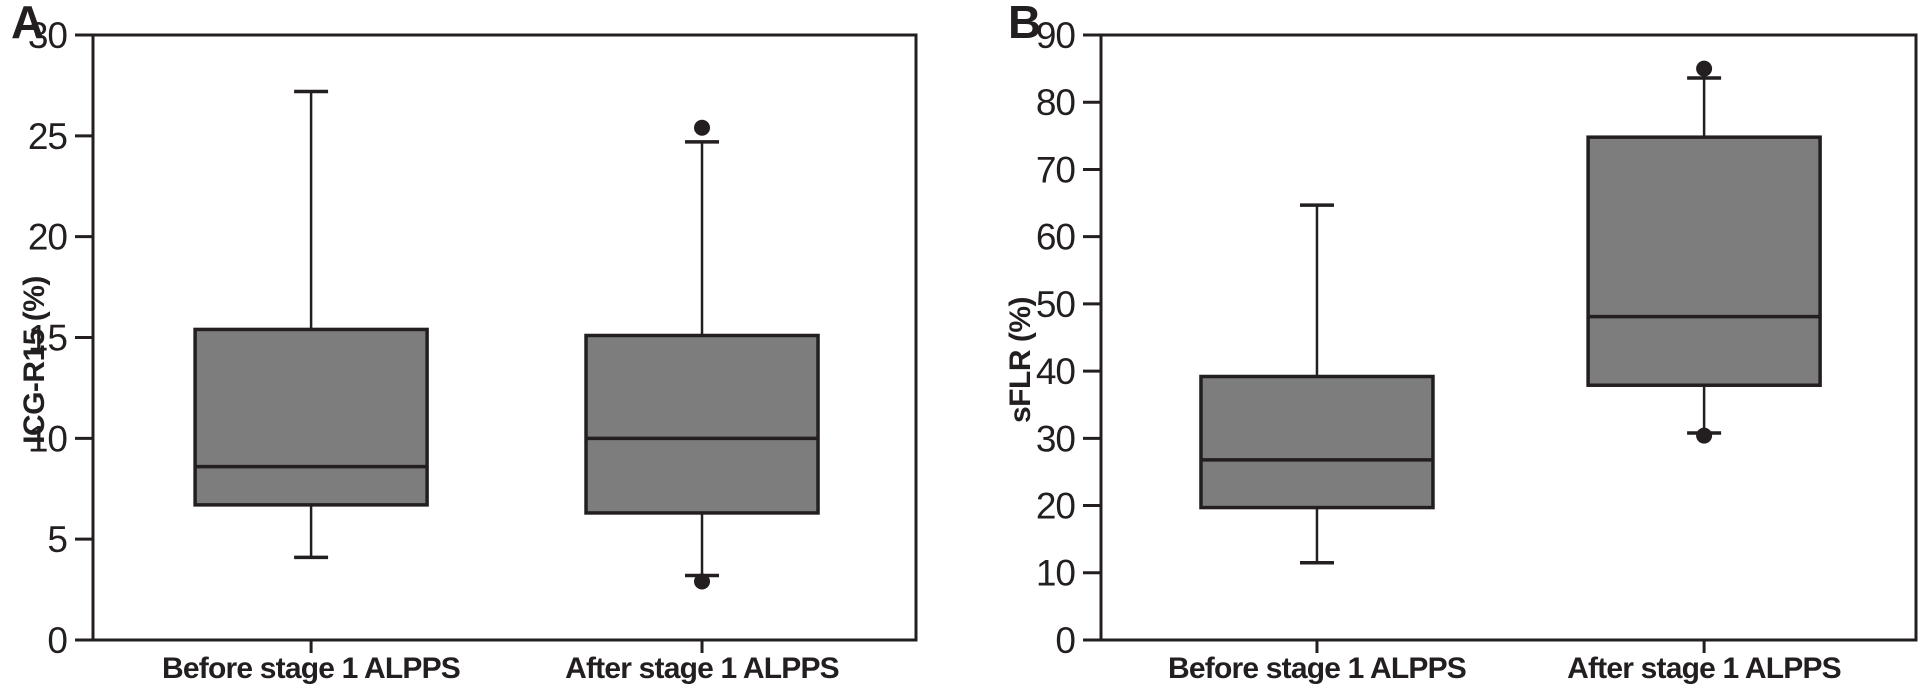  What do you see at coordinates (1056, 102) in the screenshot?
I see `y-tick-label: 80` at bounding box center [1056, 102].